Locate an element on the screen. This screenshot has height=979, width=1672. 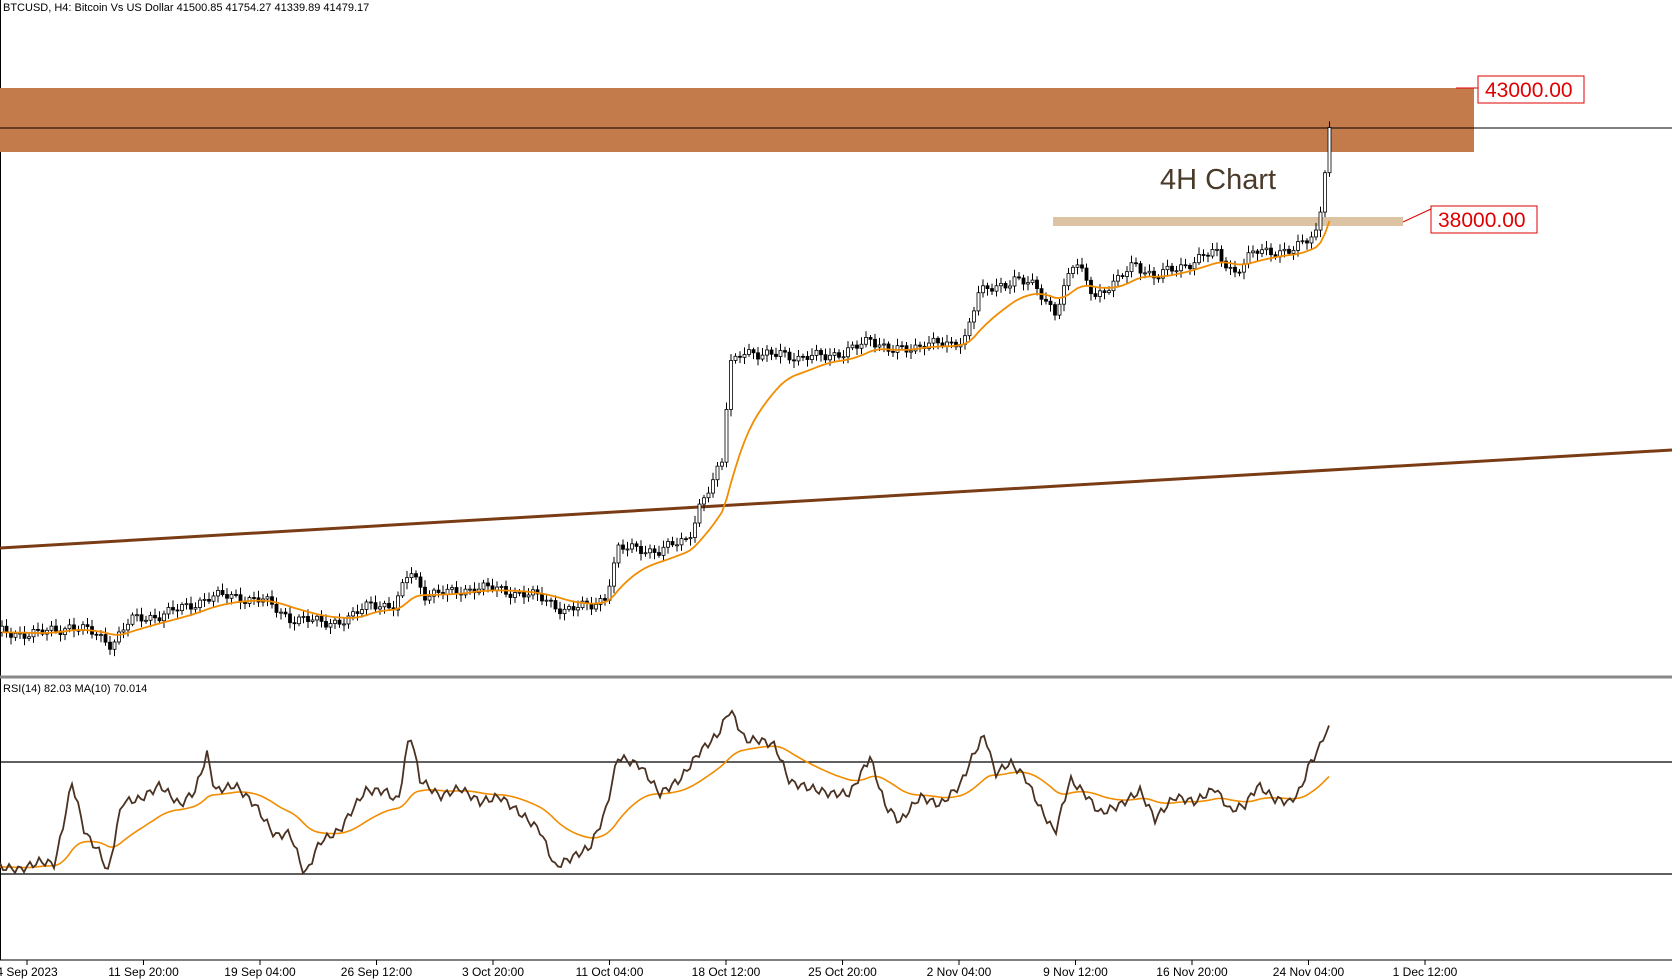
x-tick-label: 26 Sep 12:00 is located at coordinates (377, 972).